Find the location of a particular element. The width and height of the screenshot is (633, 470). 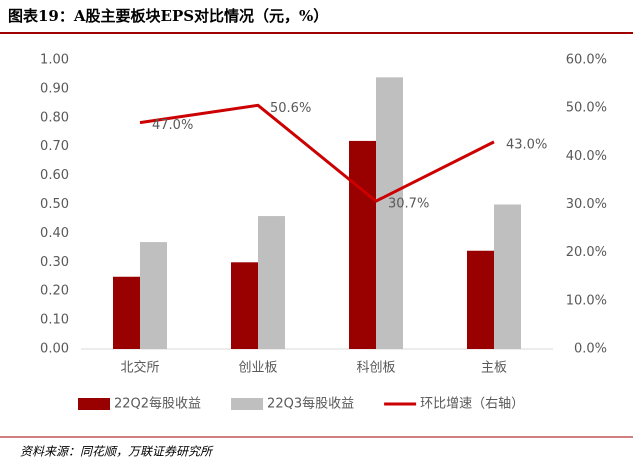

data-label: 47.0% is located at coordinates (172, 125).